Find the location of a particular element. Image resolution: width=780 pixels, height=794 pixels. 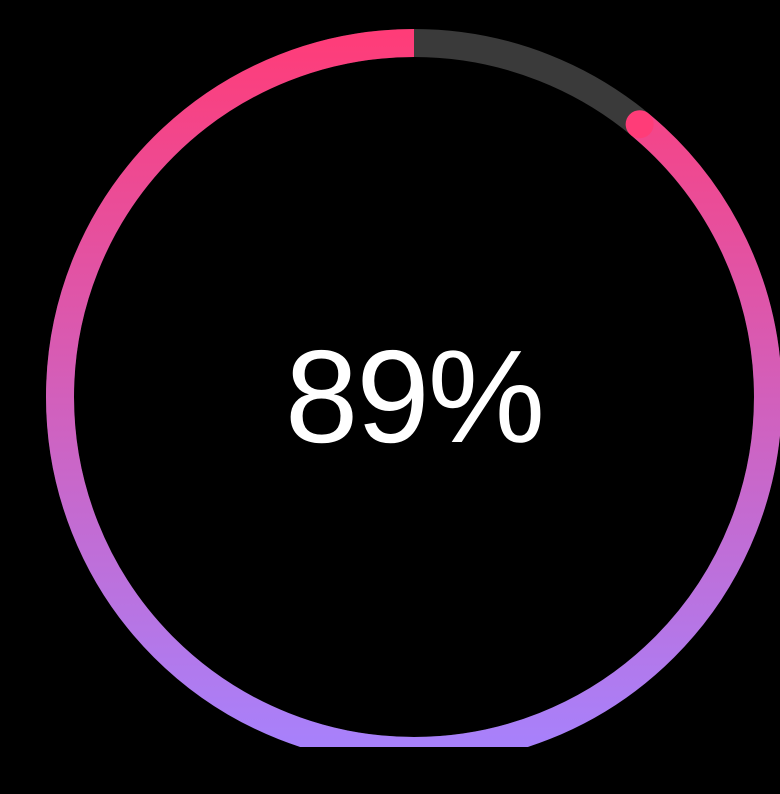

progress-percent-text: 89% is located at coordinates (414, 396).